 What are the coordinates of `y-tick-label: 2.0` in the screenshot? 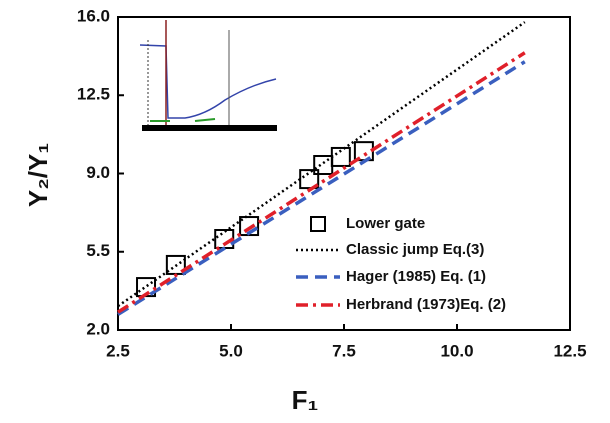 It's located at (98, 328).